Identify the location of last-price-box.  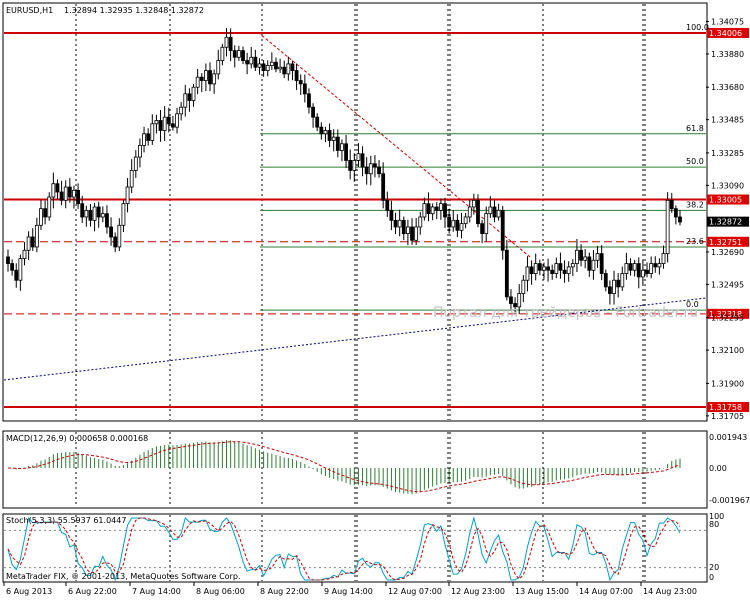
(728, 221).